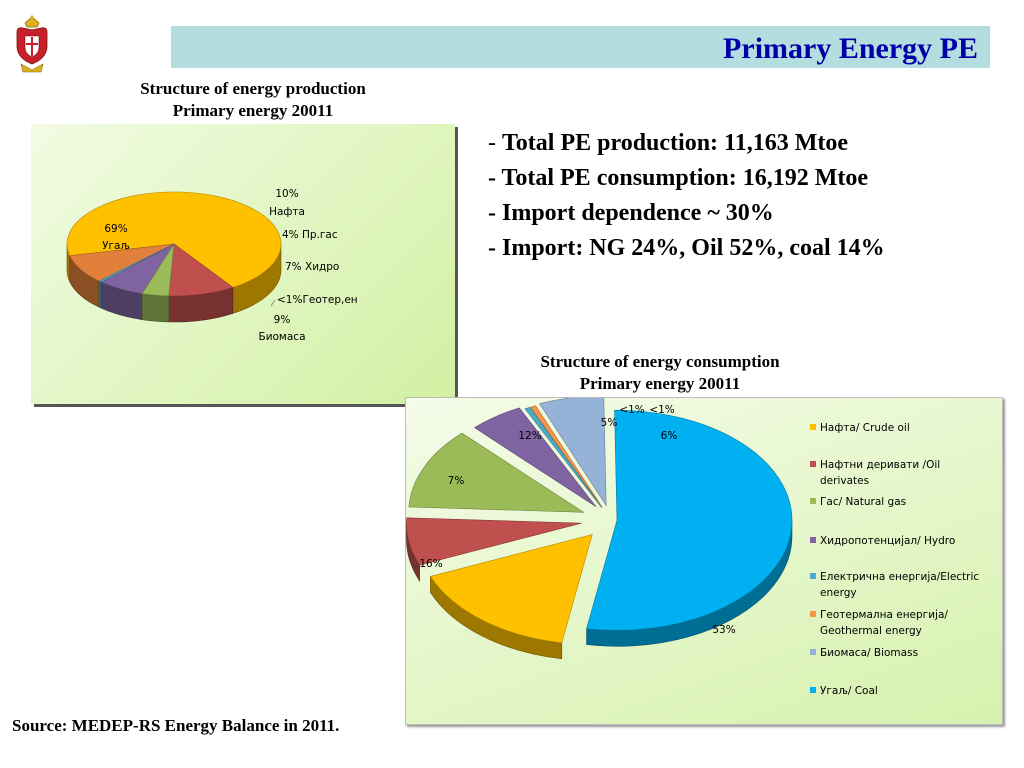 Image resolution: width=1024 pixels, height=768 pixels. Describe the element at coordinates (580, 47) in the screenshot. I see `title-bar: Primary Energy PE` at that location.